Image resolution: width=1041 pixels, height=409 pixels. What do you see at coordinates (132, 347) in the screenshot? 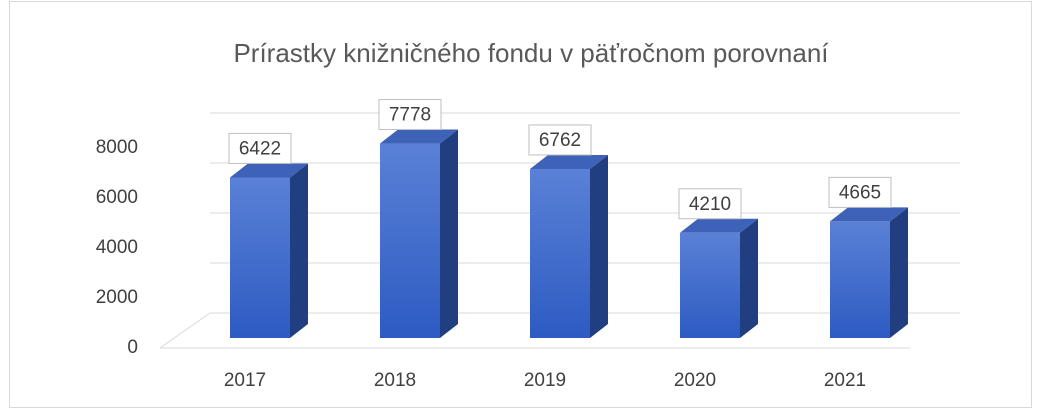
I see `y-tick-label: 0` at bounding box center [132, 347].